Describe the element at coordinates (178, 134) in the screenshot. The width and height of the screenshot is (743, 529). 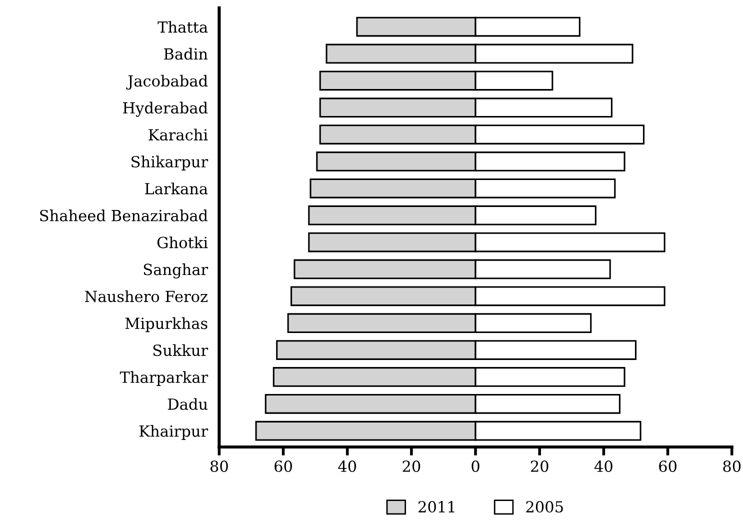
I see `y-tick-label: Karachi` at that location.